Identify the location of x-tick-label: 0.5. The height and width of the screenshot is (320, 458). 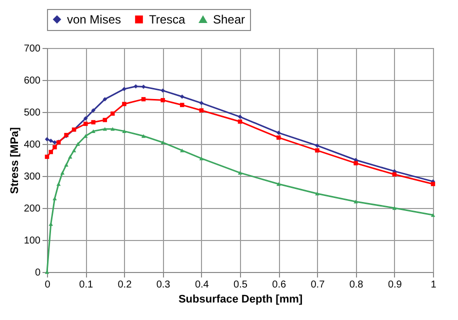
(241, 285).